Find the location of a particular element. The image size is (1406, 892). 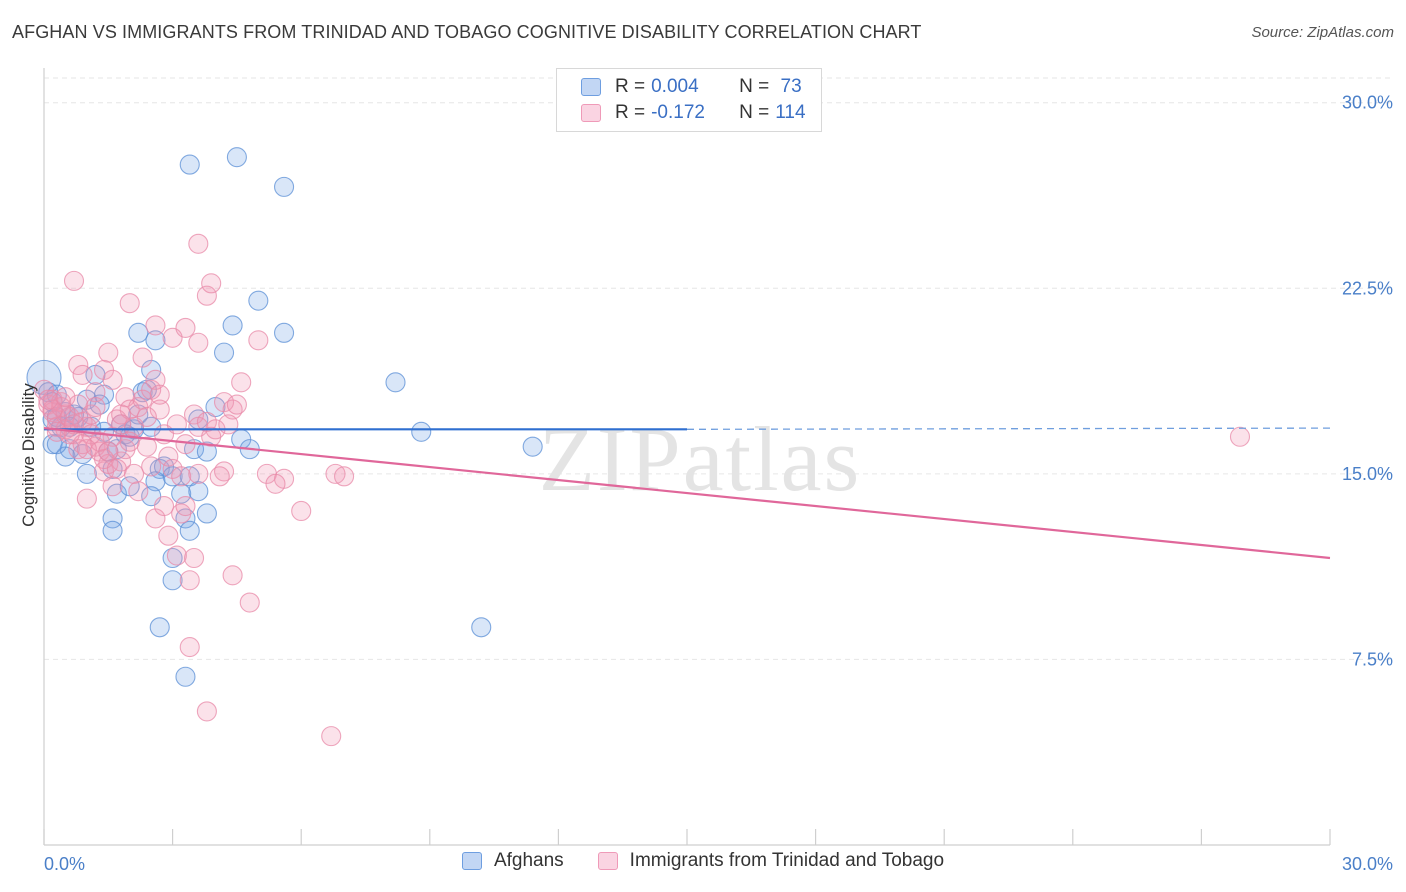

n-value: 114 is located at coordinates (790, 112).